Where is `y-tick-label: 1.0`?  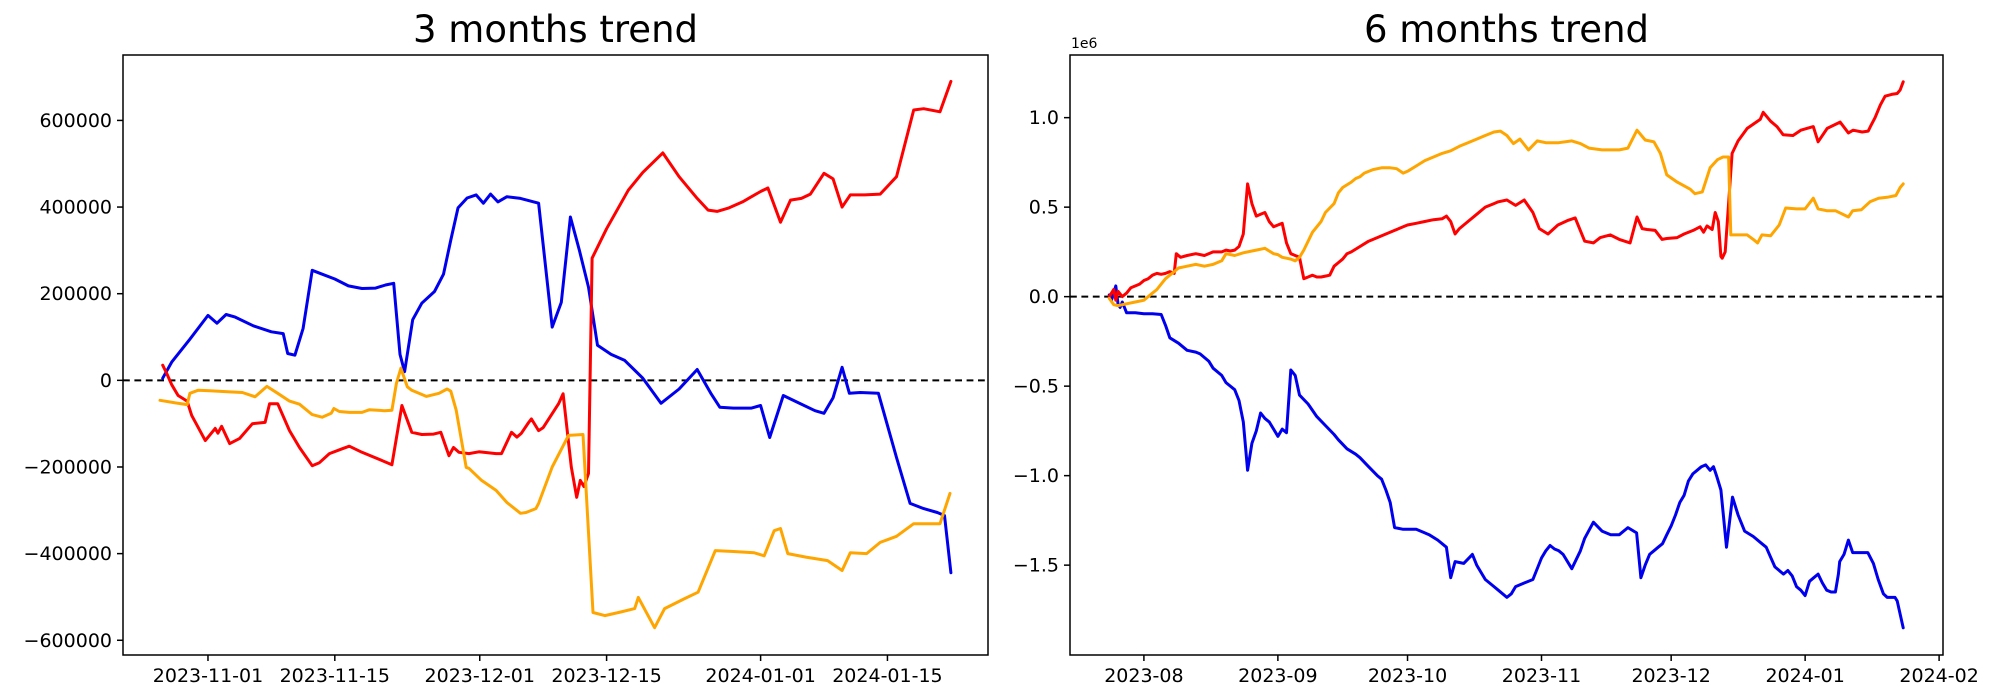 y-tick-label: 1.0 is located at coordinates (1044, 118).